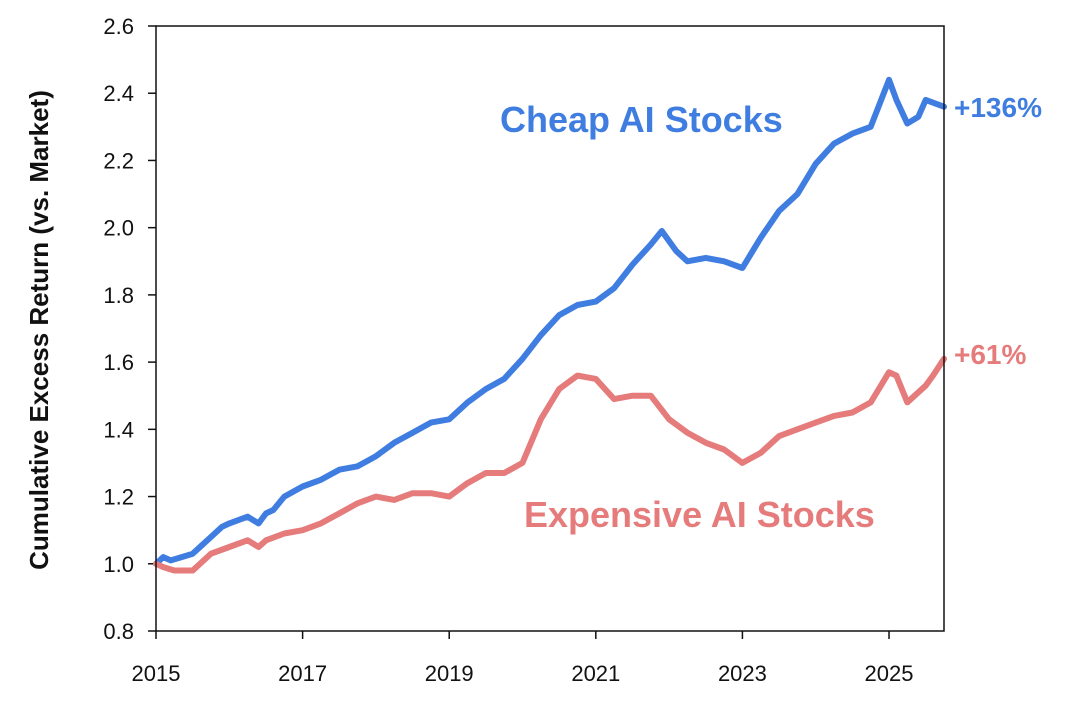  What do you see at coordinates (156, 673) in the screenshot?
I see `x-tick-label: 2015` at bounding box center [156, 673].